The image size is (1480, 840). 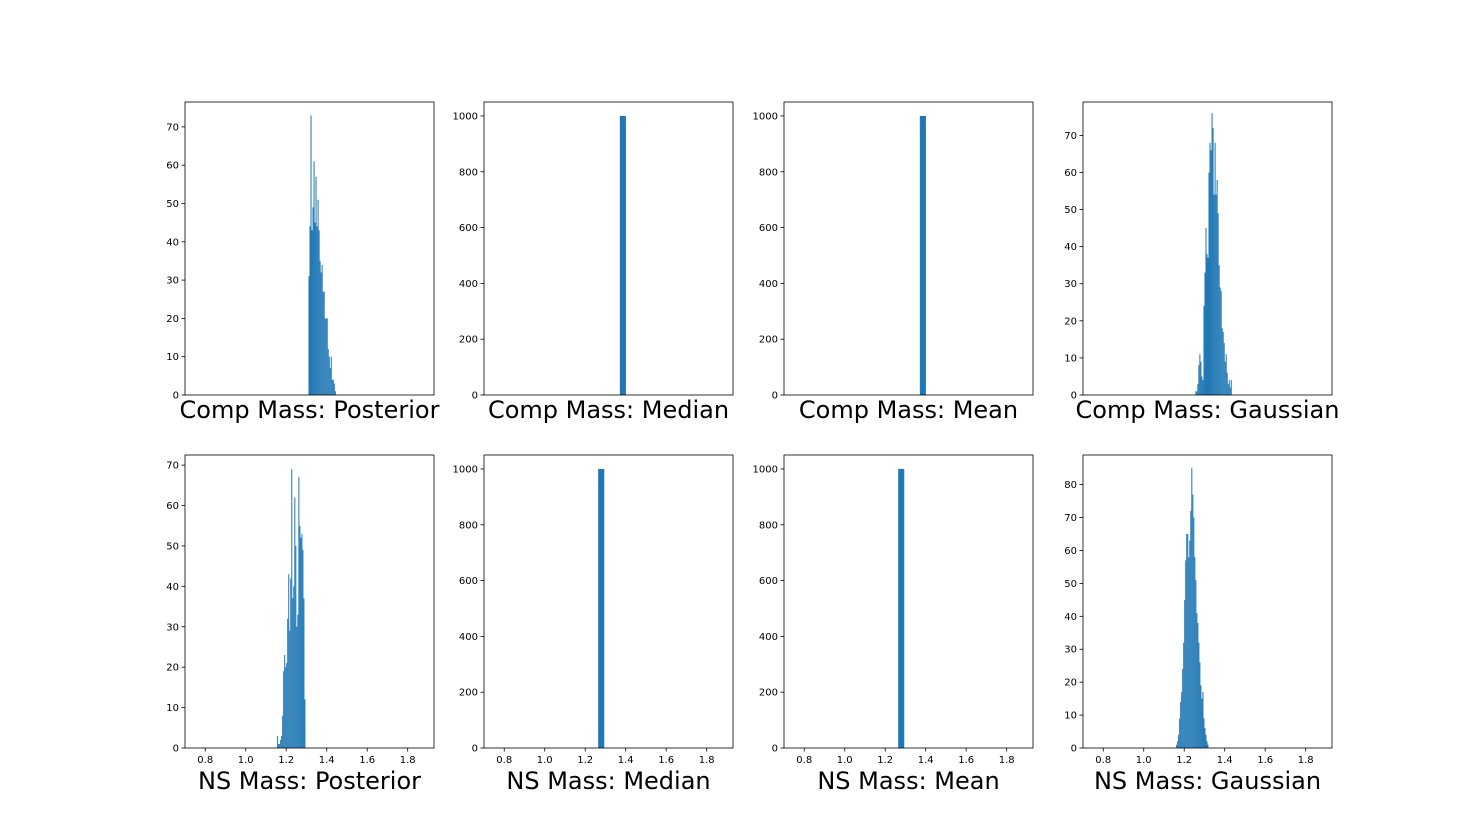 What do you see at coordinates (1201, 262) in the screenshot?
I see `subplot-4: 0 10 20 30 40 50 60 70 Comp Mass: Gaussian` at bounding box center [1201, 262].